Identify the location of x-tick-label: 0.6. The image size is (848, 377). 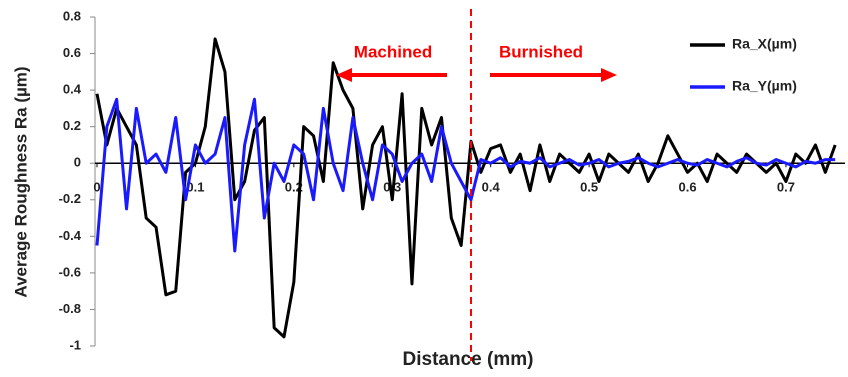
(687, 187).